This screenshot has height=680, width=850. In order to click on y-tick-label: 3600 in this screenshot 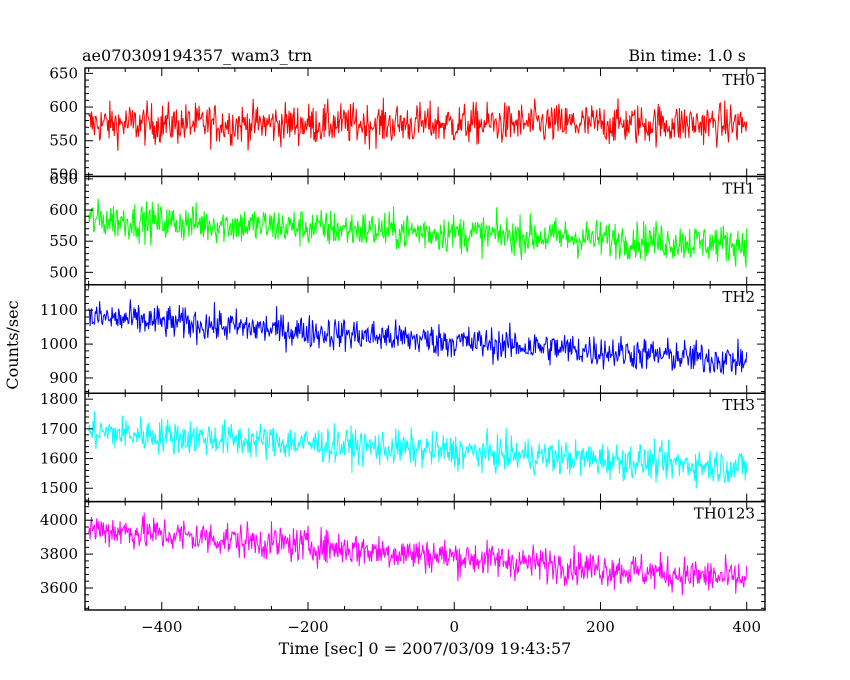, I will do `click(59, 588)`.